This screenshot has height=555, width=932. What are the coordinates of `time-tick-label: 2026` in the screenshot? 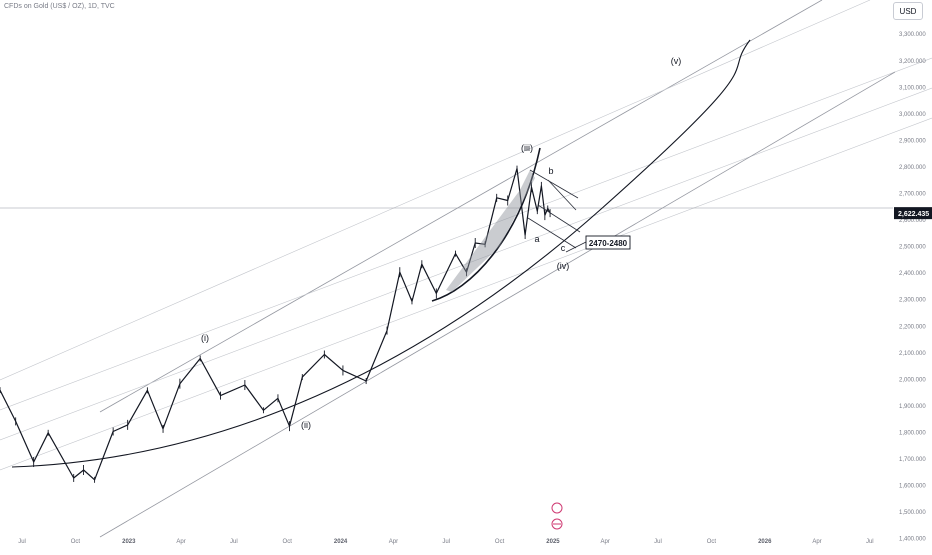 It's located at (765, 542).